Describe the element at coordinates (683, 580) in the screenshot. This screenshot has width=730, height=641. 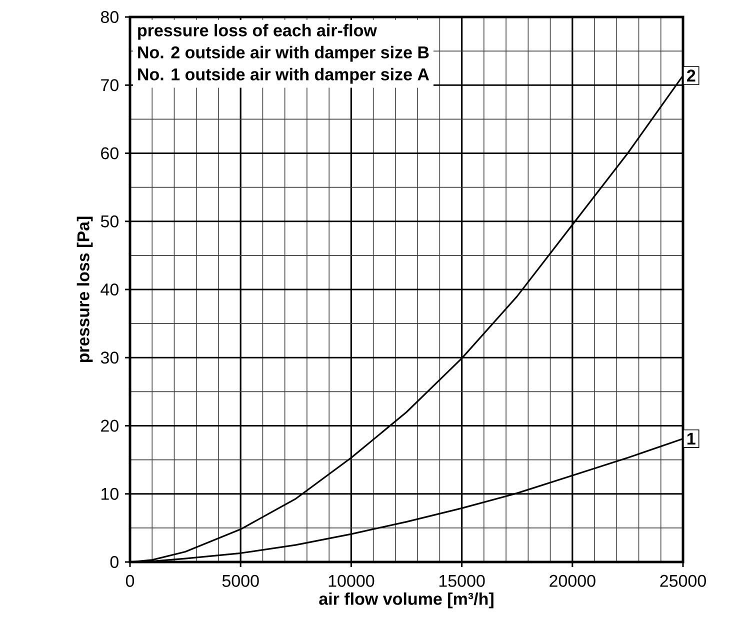
I see `x-tick-label: 25000` at that location.